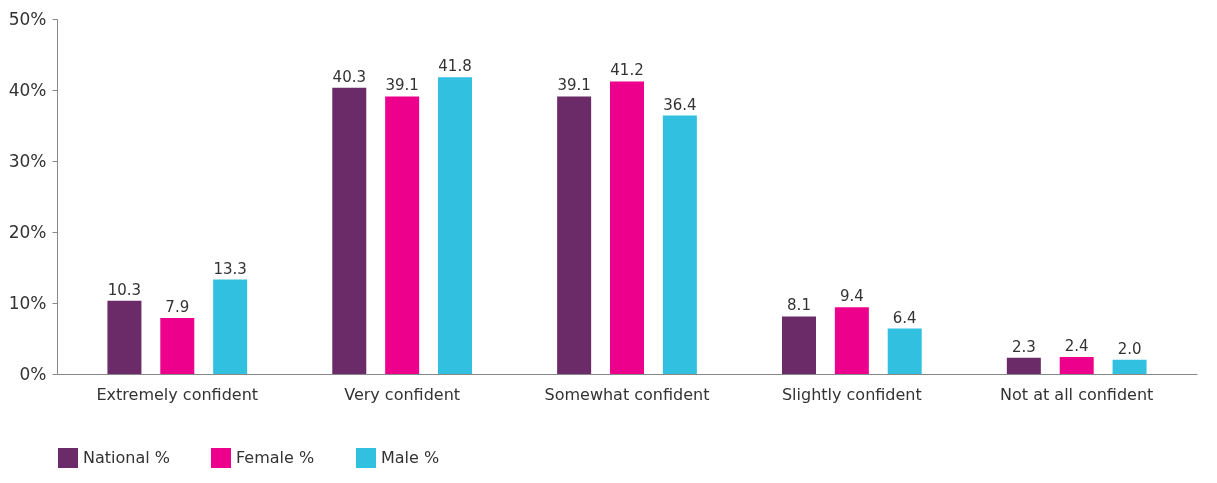 The height and width of the screenshot is (483, 1217). I want to click on x-tick-label: Slightly confident, so click(851, 394).